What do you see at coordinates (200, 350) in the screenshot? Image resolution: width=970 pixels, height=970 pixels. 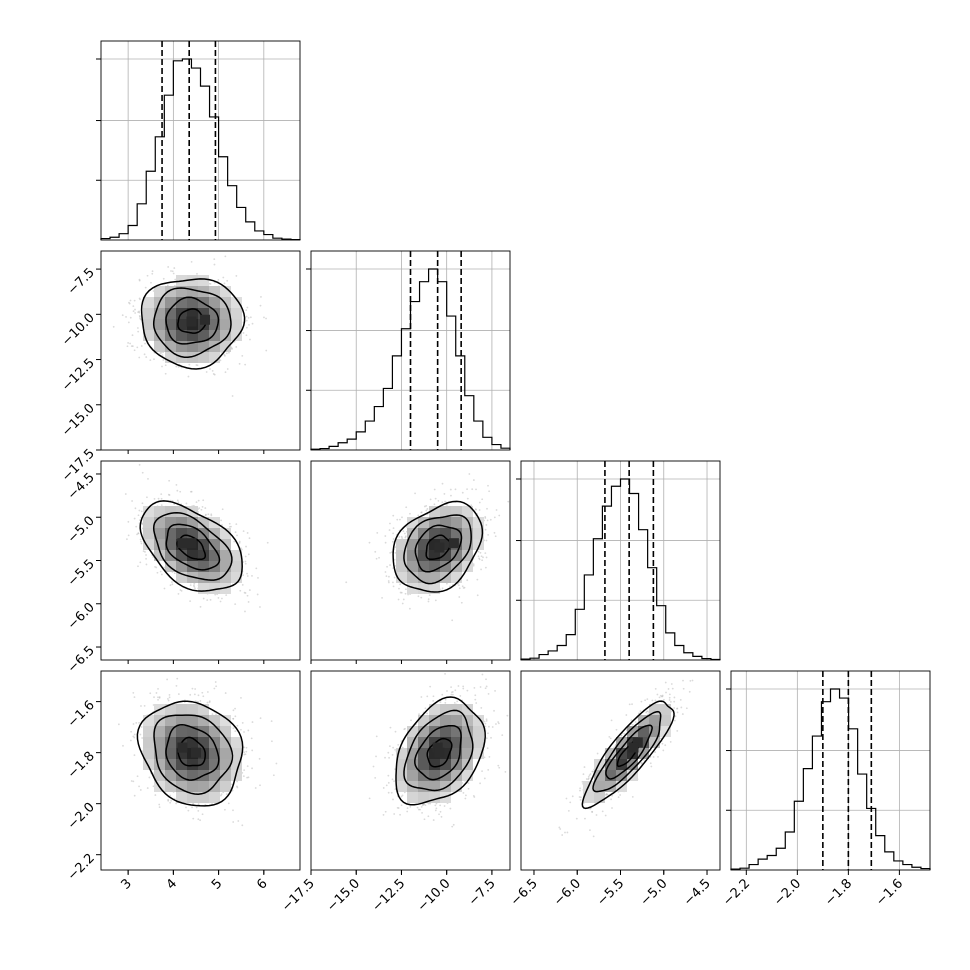 I see `pair-content` at bounding box center [200, 350].